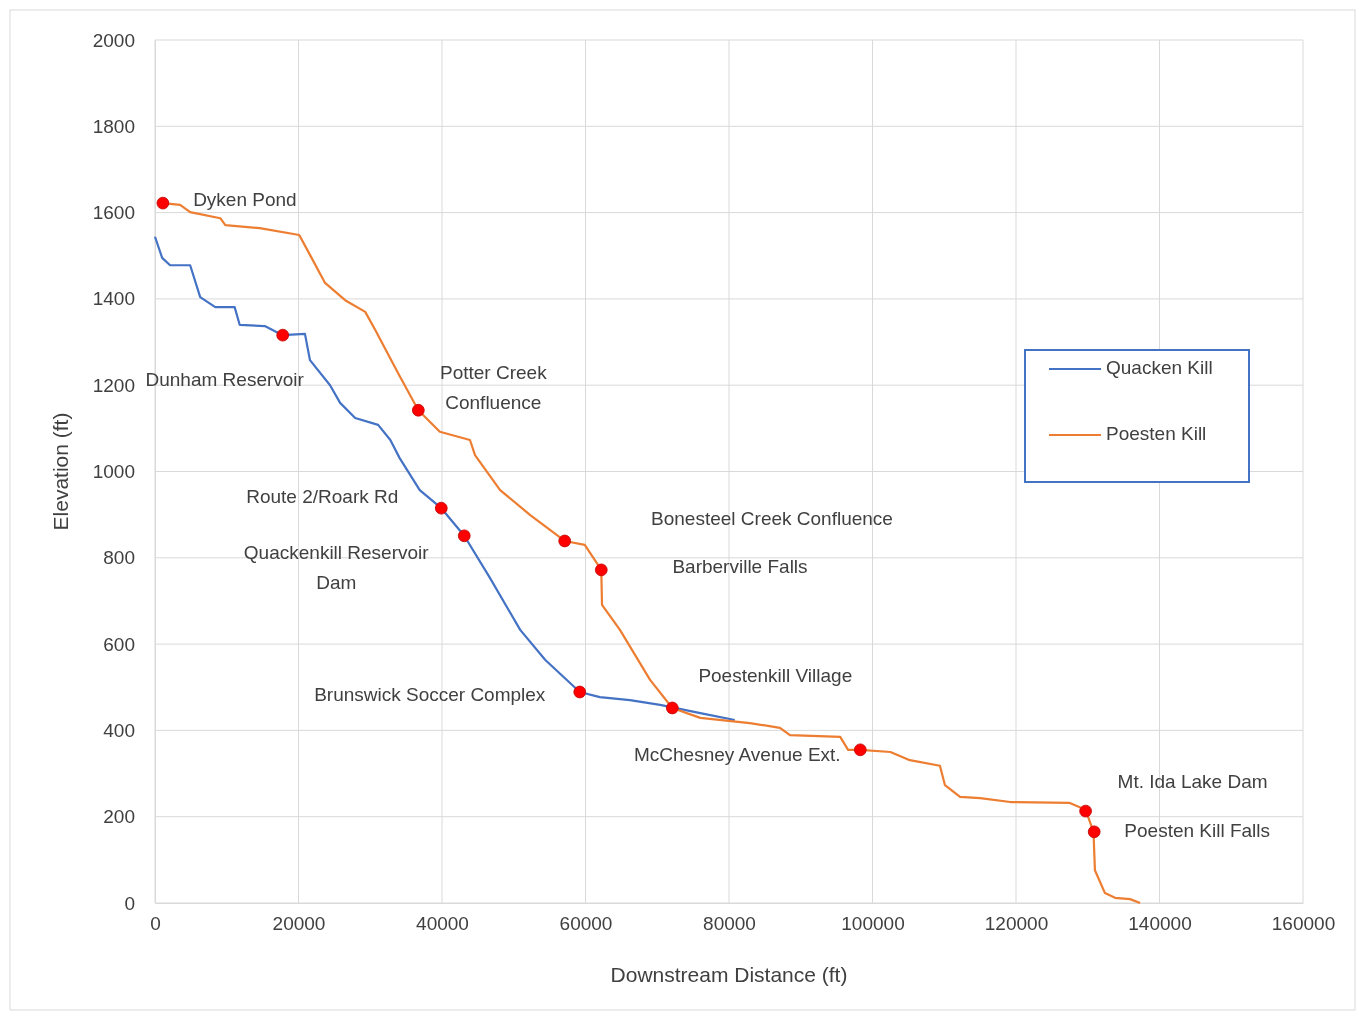  I want to click on annotation: McChesney Avenue Ext., so click(737, 754).